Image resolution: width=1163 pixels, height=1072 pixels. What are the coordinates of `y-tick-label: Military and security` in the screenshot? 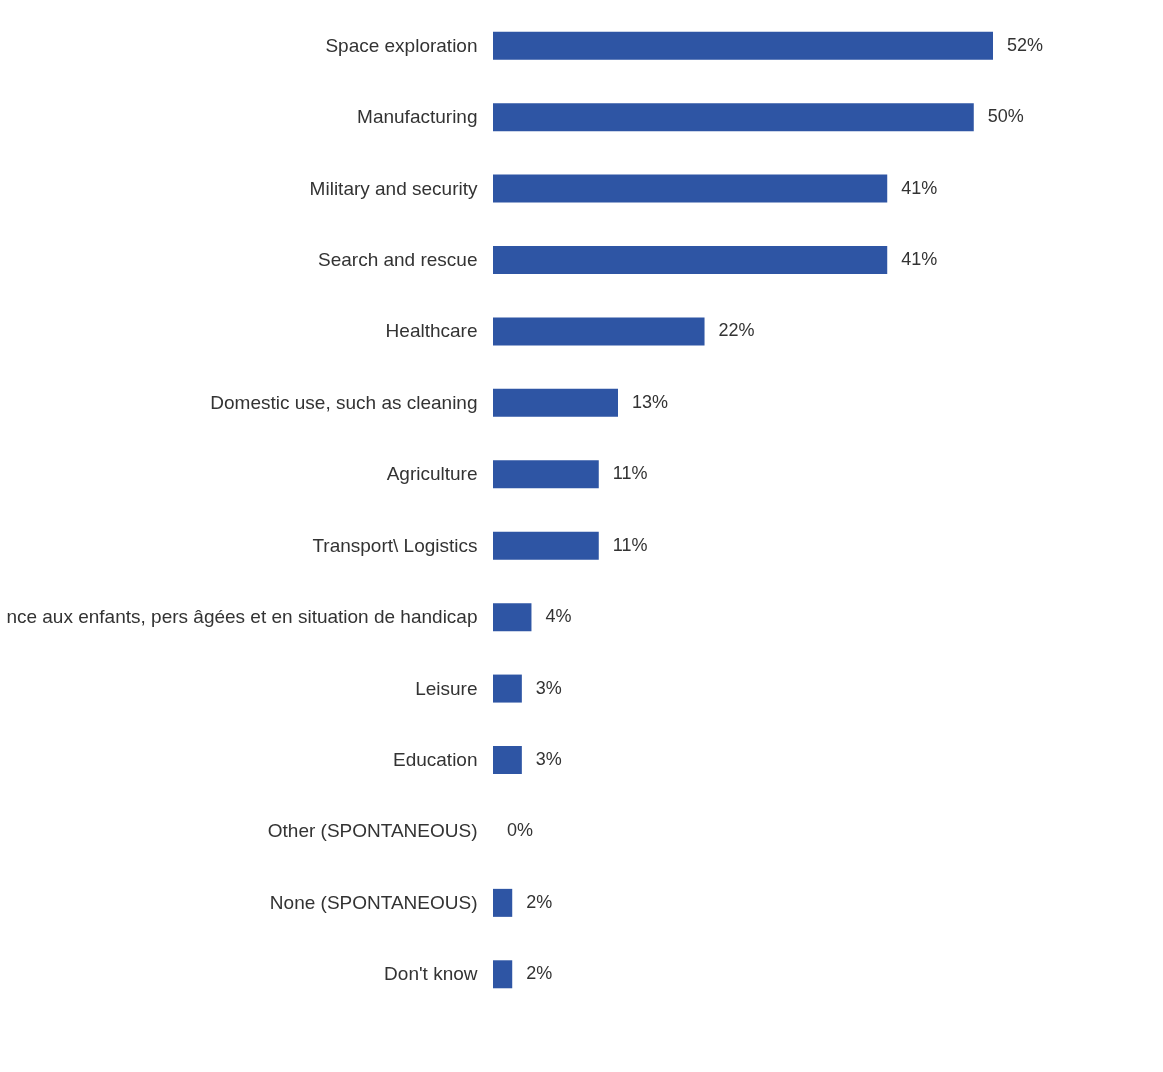 It's located at (393, 188).